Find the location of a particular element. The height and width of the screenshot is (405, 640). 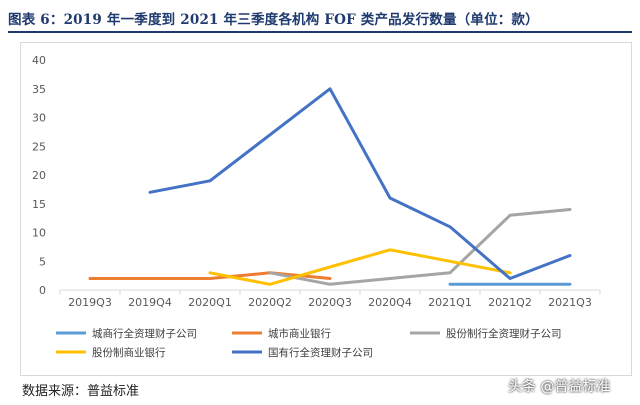

y-tick-label: 10 is located at coordinates (39, 233).